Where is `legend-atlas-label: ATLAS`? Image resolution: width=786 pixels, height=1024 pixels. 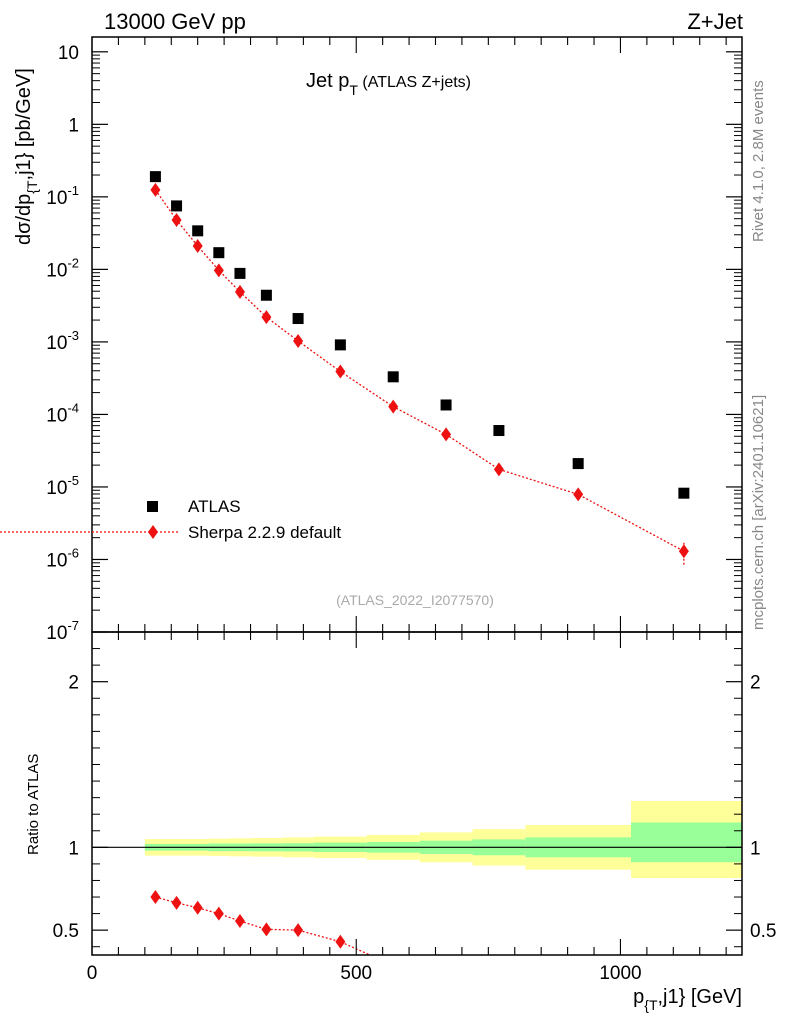 legend-atlas-label: ATLAS is located at coordinates (214, 506).